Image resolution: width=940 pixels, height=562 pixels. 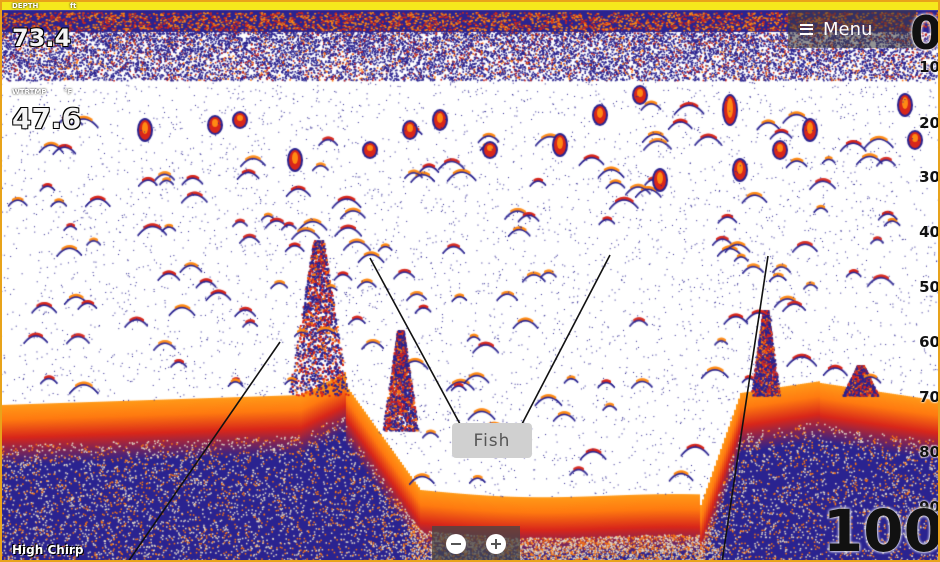 I want to click on plus-circle-icon, so click(x=496, y=544).